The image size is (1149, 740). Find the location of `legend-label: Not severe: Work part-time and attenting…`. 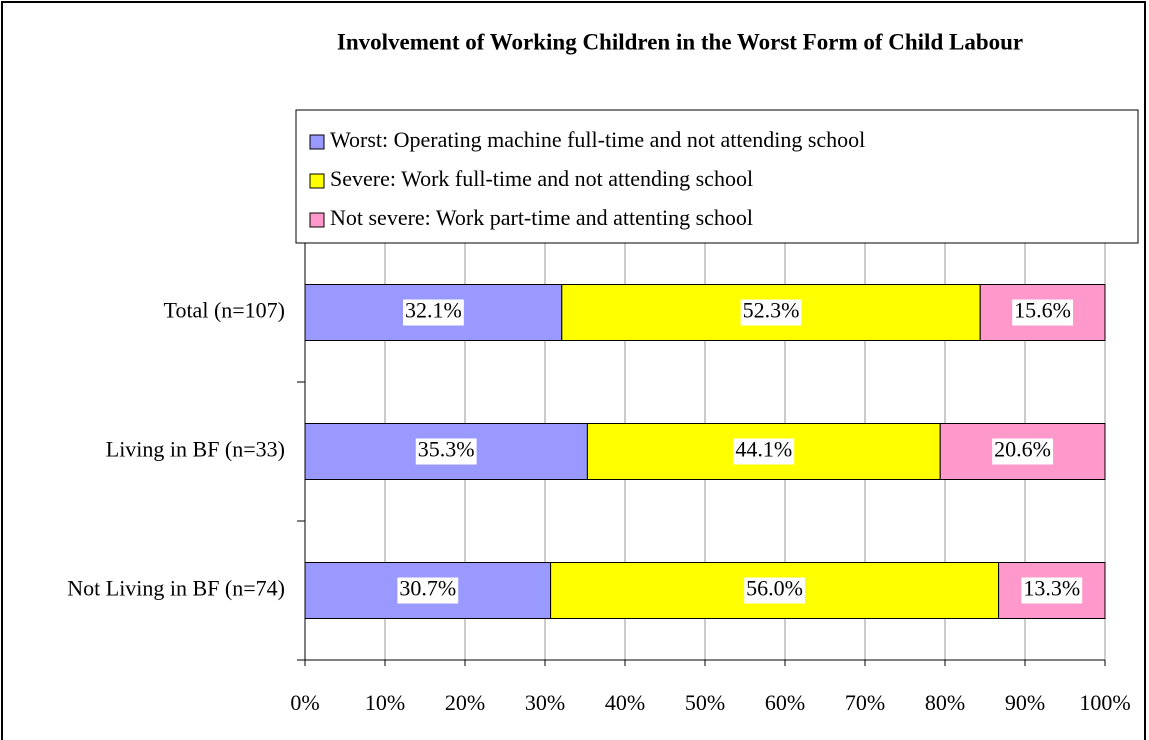

legend-label: Not severe: Work part-time and attenting… is located at coordinates (541, 217).